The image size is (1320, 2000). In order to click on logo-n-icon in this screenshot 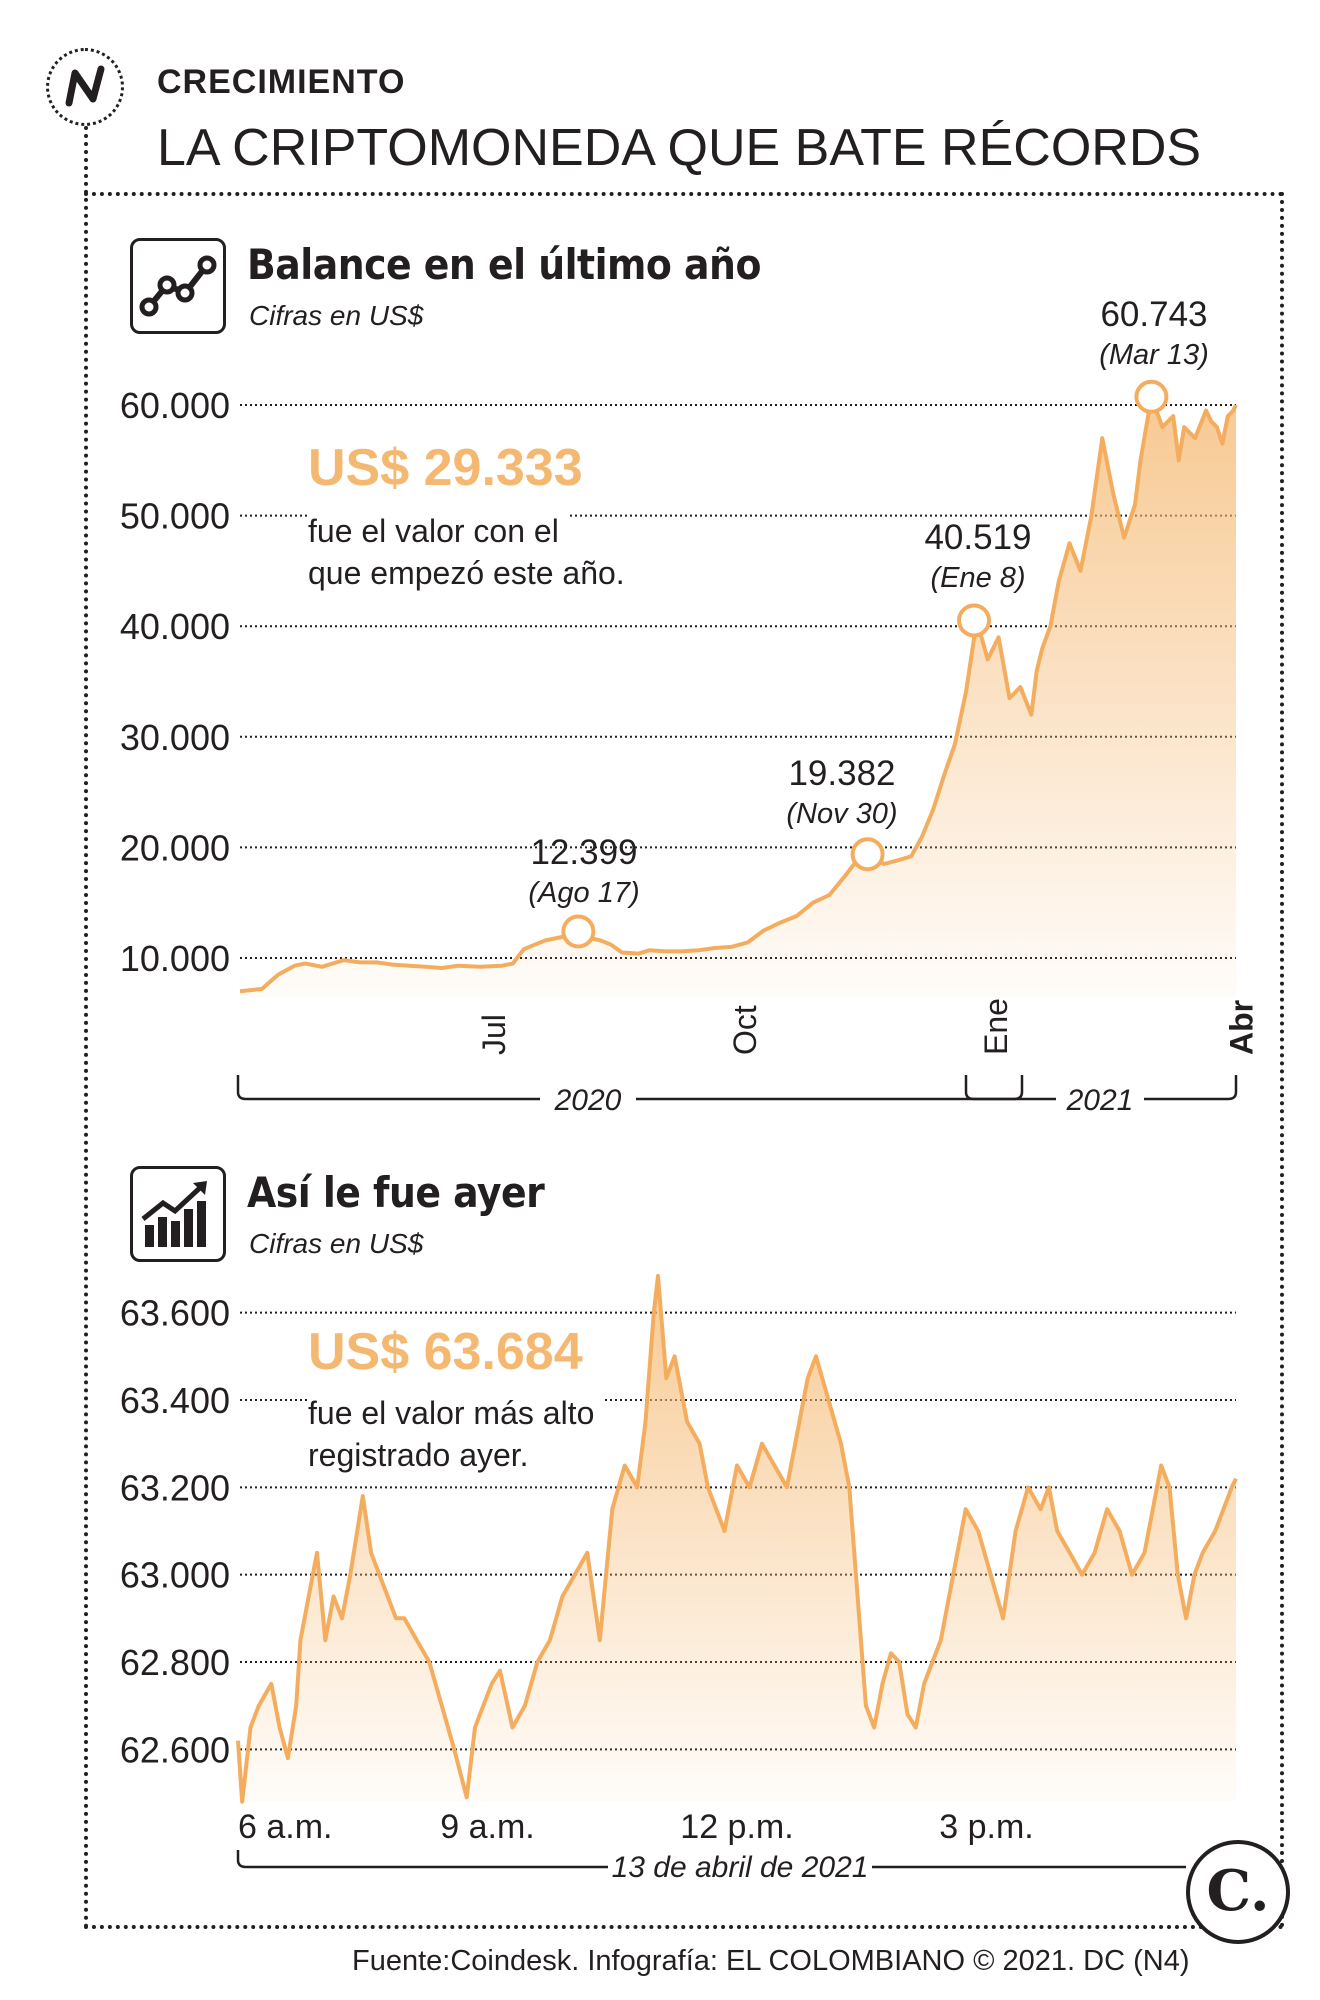, I will do `click(85, 87)`.